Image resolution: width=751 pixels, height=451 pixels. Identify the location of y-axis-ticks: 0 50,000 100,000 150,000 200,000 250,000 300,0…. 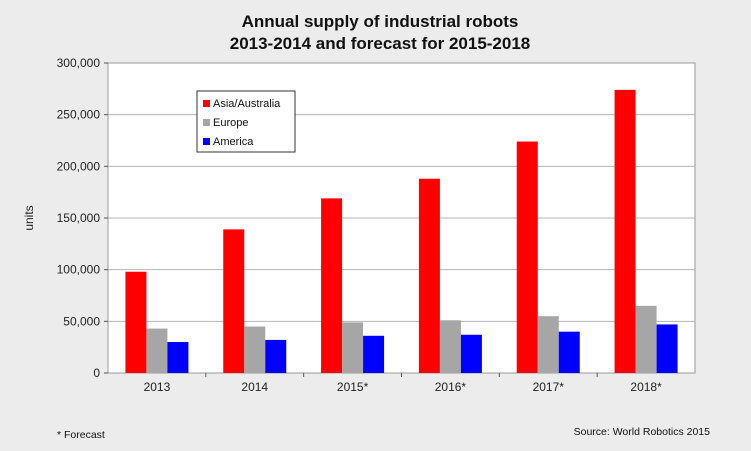
(82, 218).